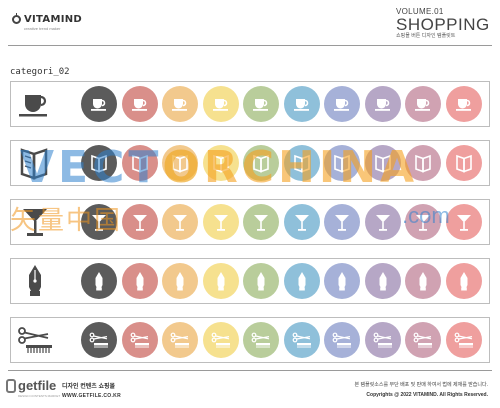  I want to click on volume-title: SHOPPING, so click(443, 24).